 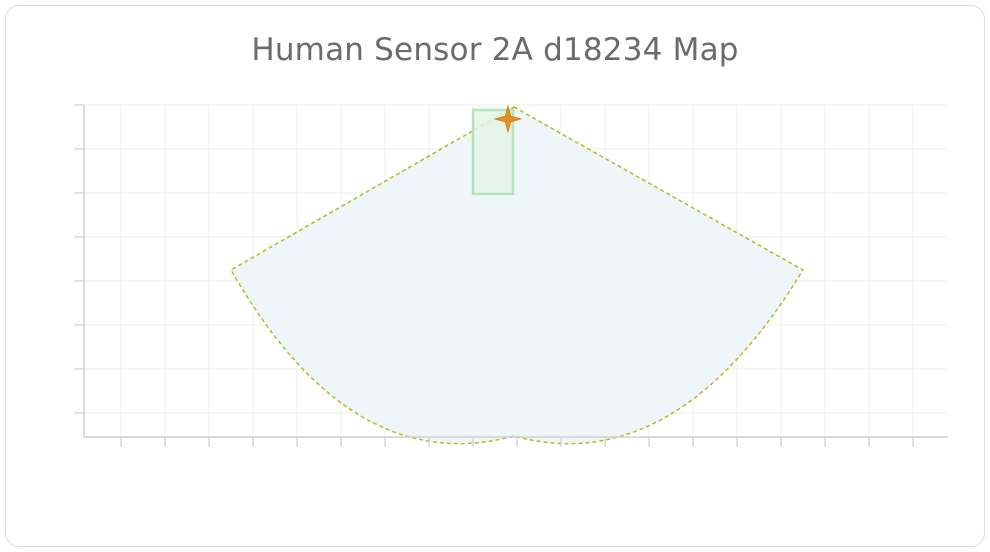 I want to click on sensor-star-icon, so click(x=508, y=119).